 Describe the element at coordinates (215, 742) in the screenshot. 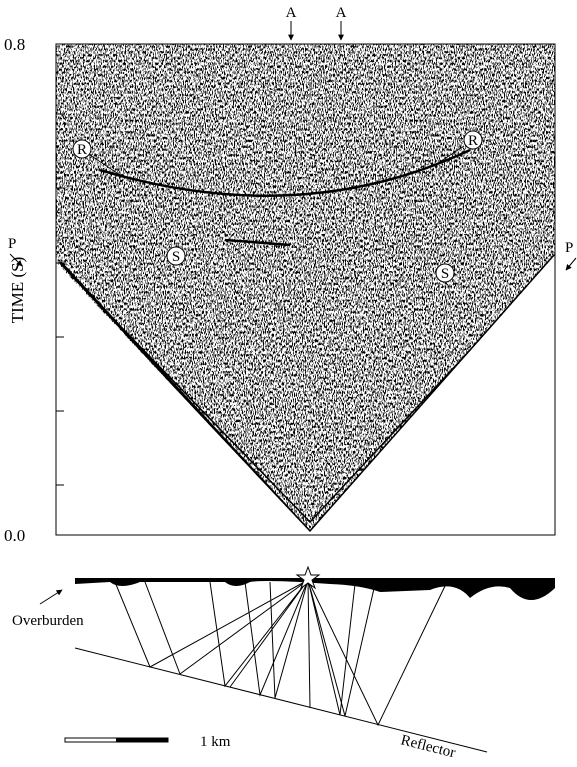

I see `scale-label: 1 km` at that location.